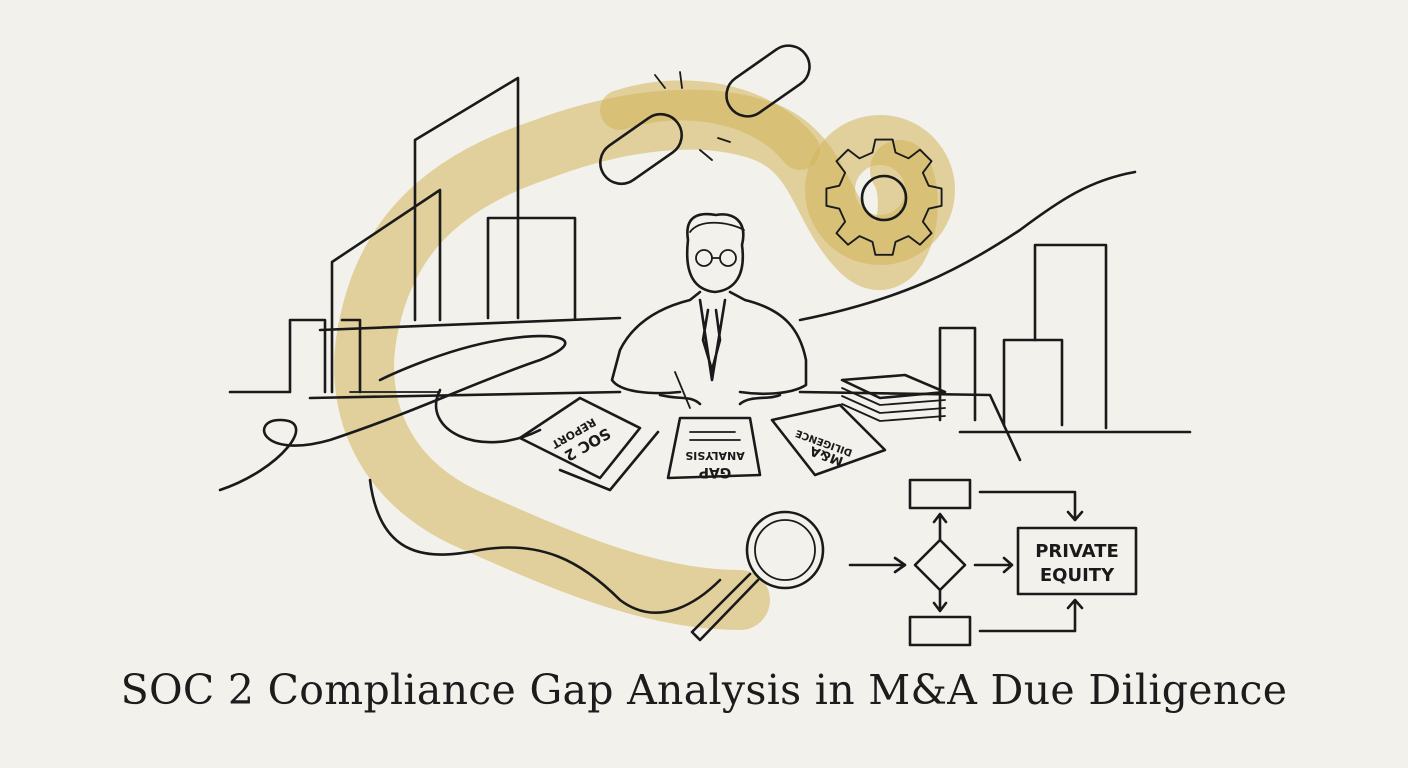  I want to click on private-equity-line1: PRIVATE, so click(1077, 551).